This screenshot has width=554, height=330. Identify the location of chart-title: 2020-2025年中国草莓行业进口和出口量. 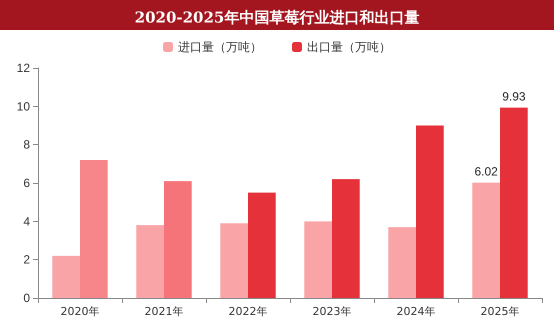
(277, 17).